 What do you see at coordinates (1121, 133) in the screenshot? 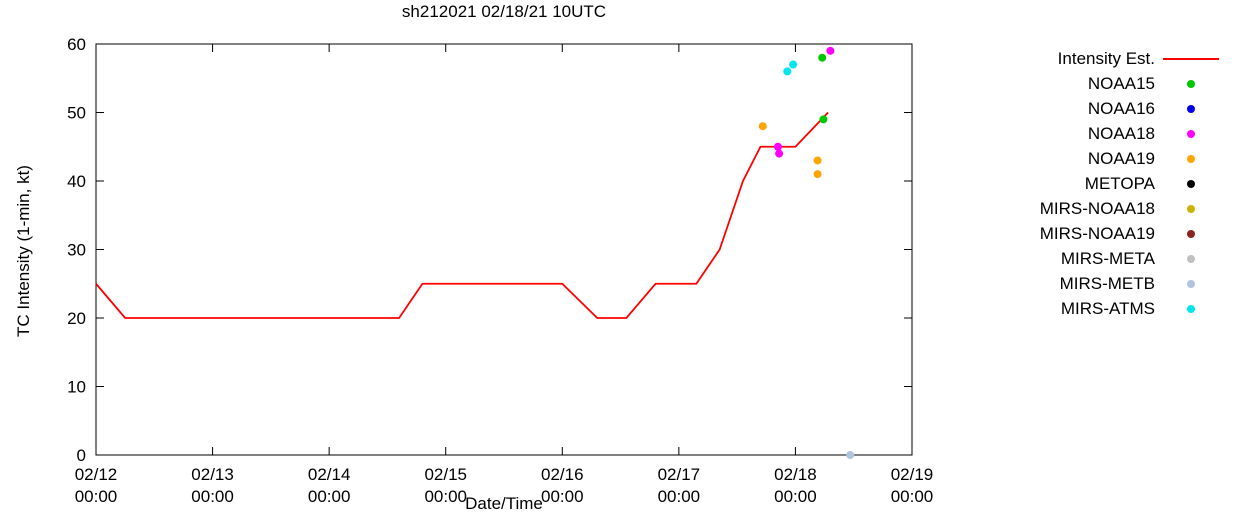
I see `legend-label: NOAA18` at bounding box center [1121, 133].